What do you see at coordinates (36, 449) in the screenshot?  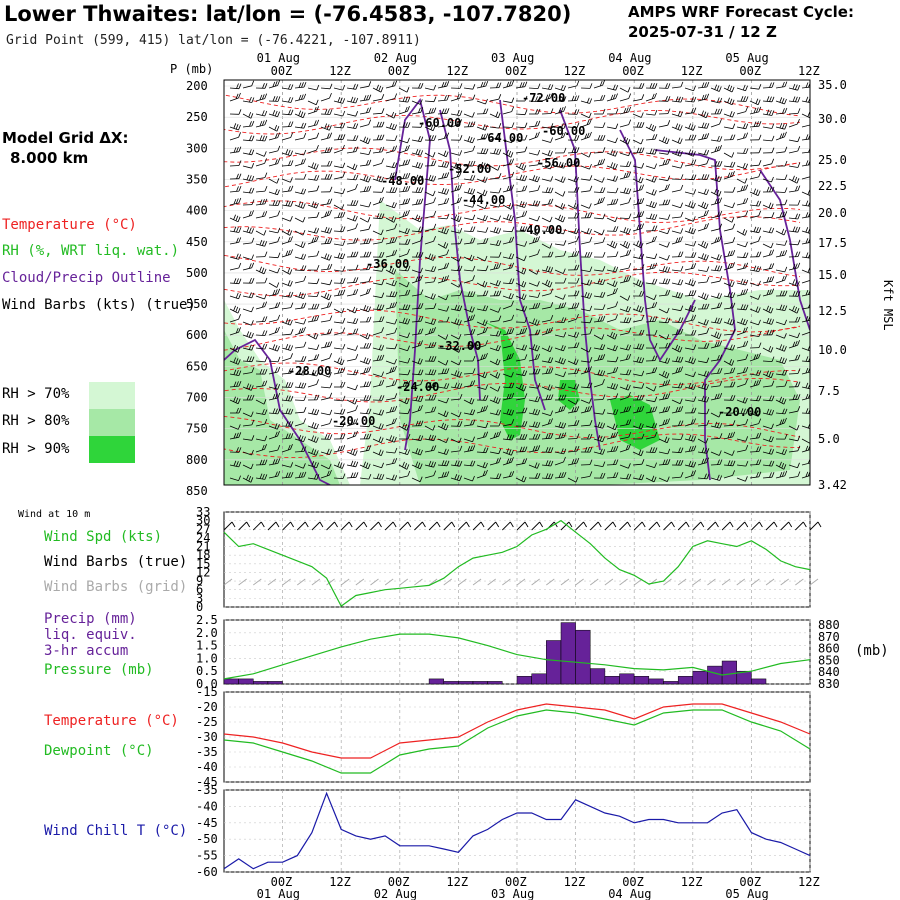 I see `legend-rh90-label: RH > 90%` at bounding box center [36, 449].